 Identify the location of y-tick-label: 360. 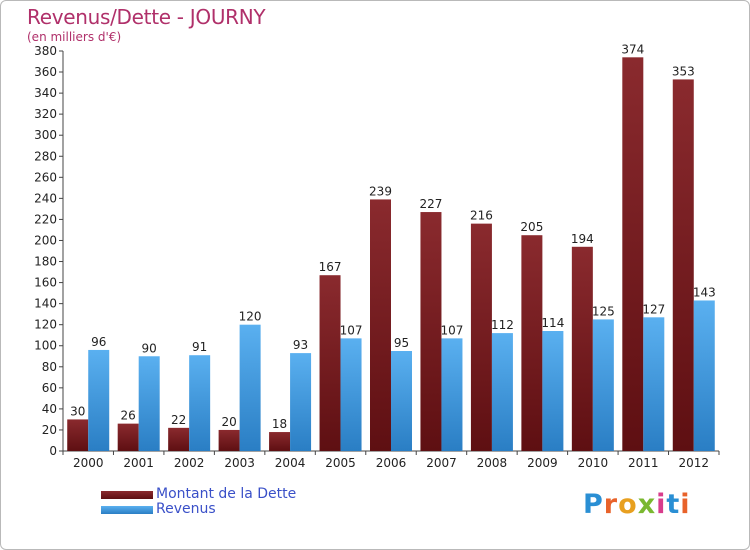
(45, 72).